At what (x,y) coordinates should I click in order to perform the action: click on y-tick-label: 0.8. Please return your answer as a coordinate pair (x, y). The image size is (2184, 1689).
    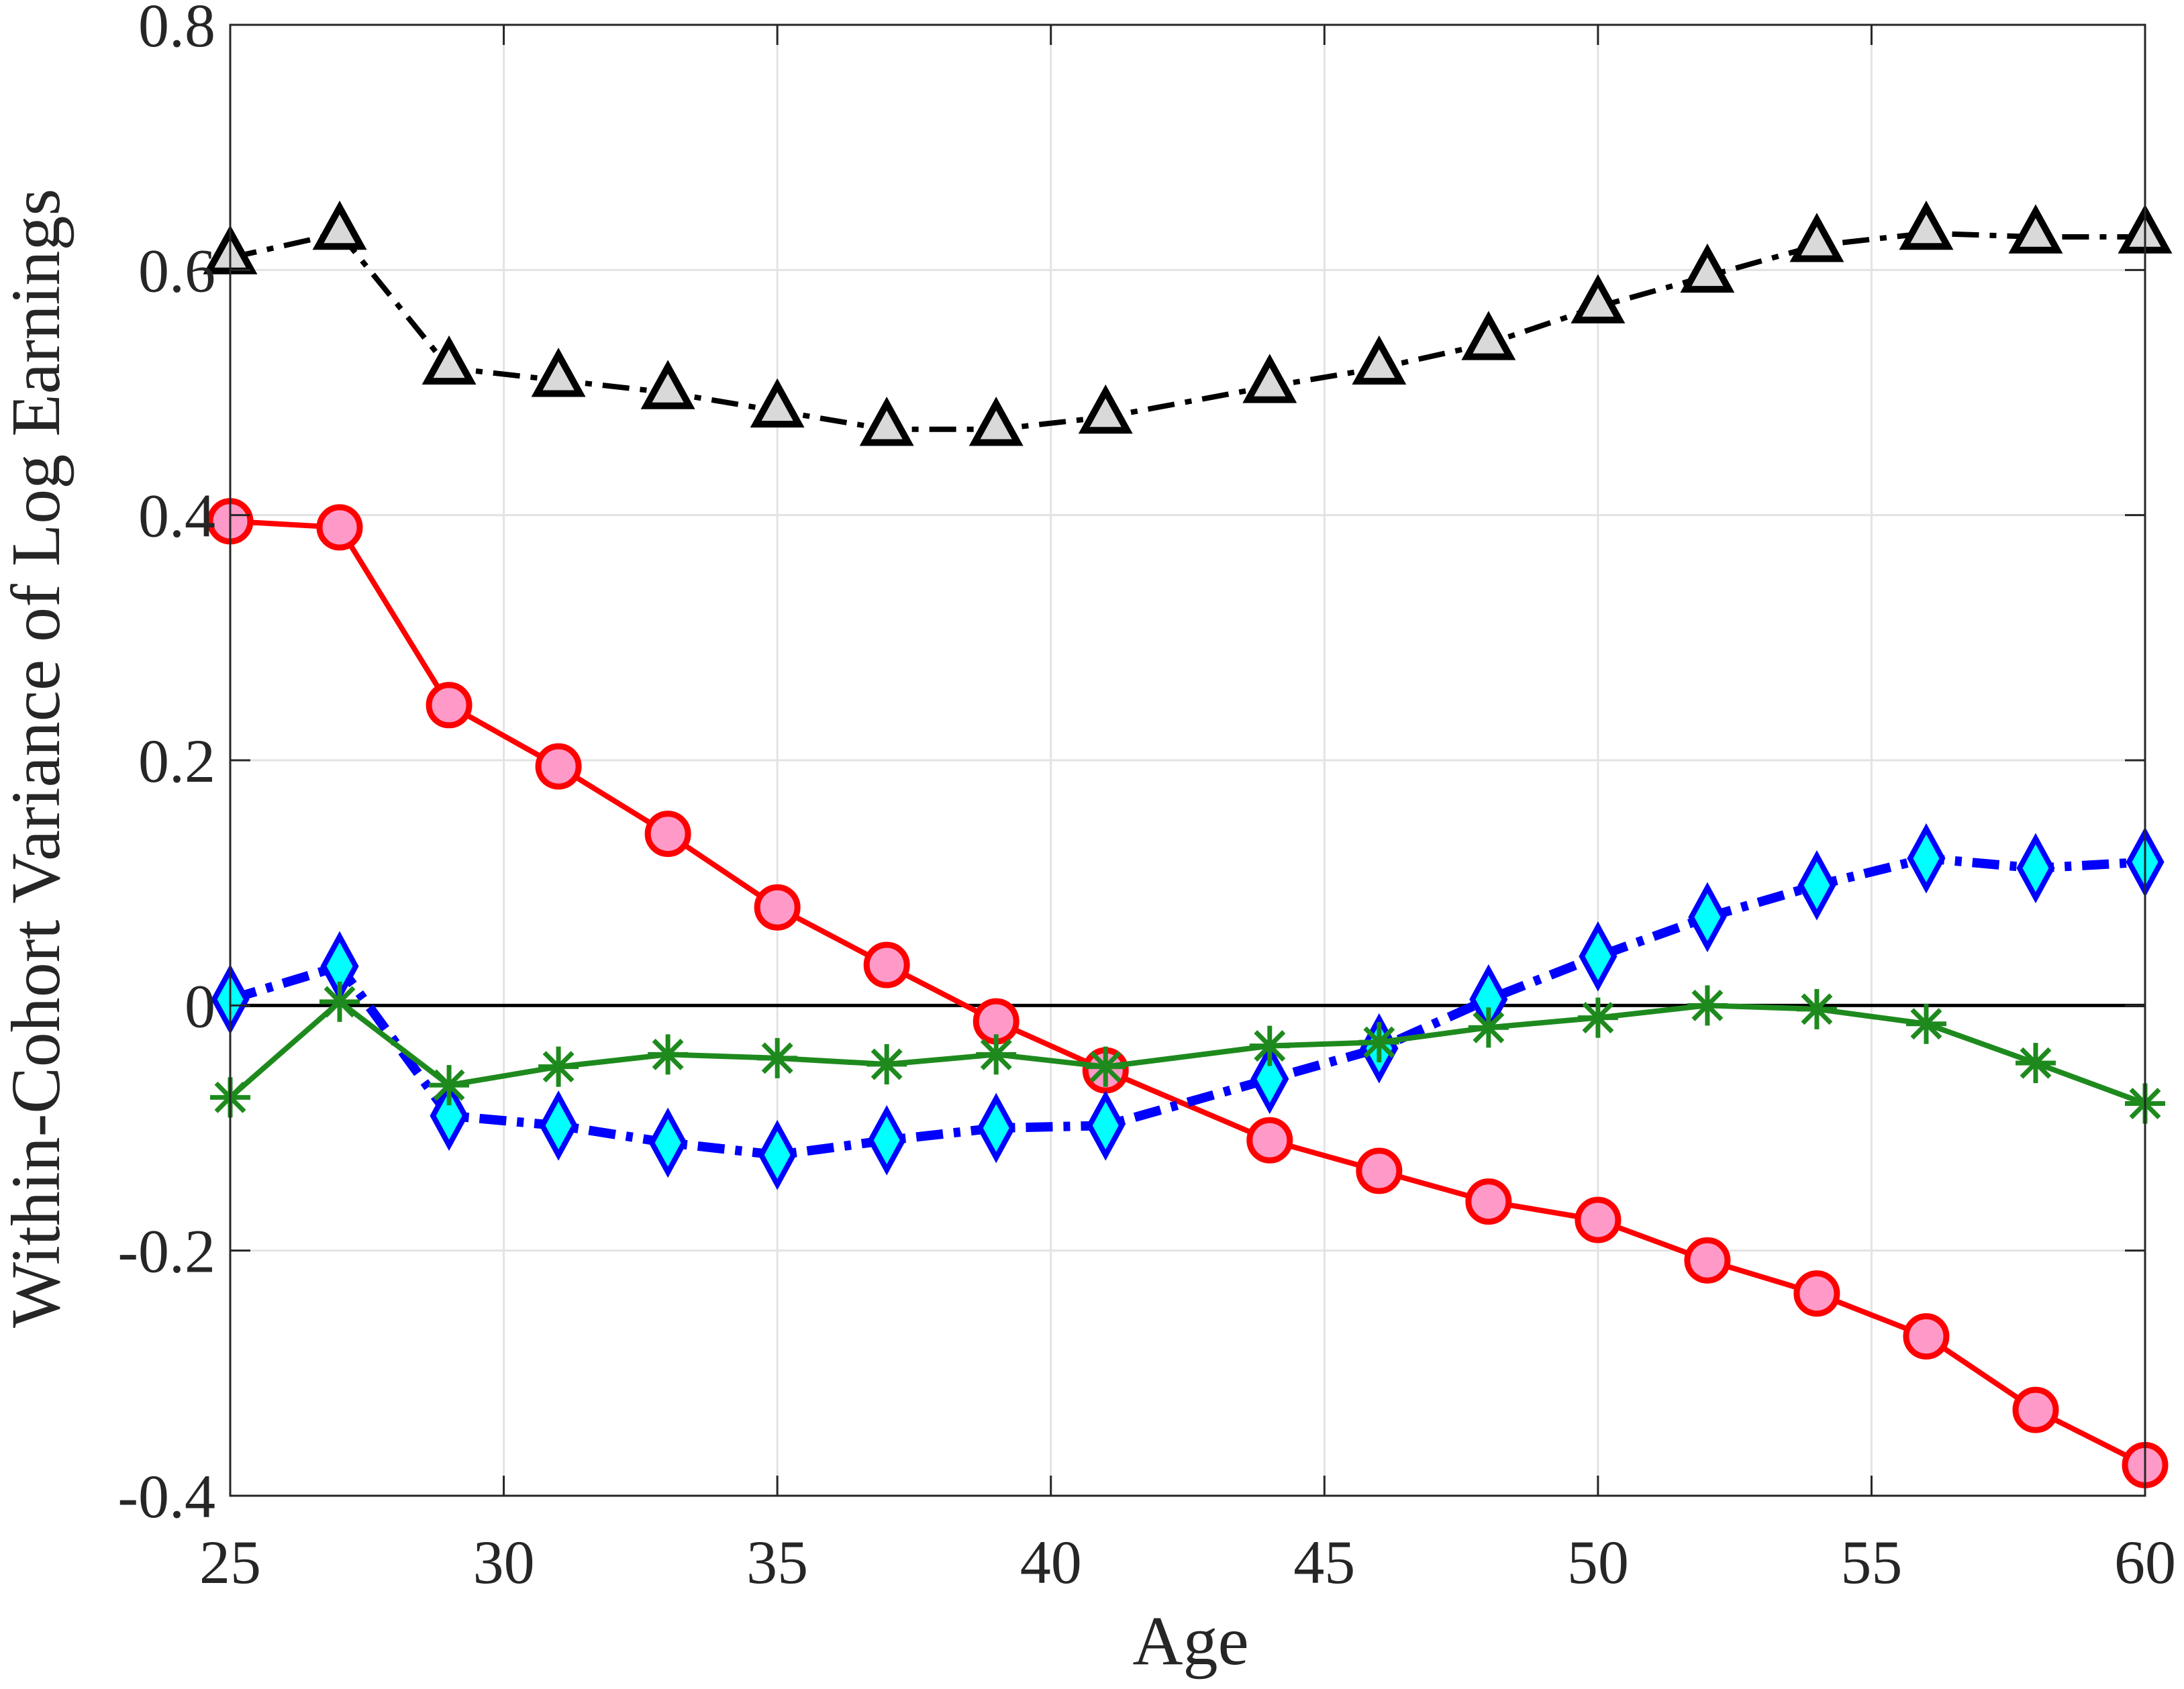
    Looking at the image, I should click on (177, 30).